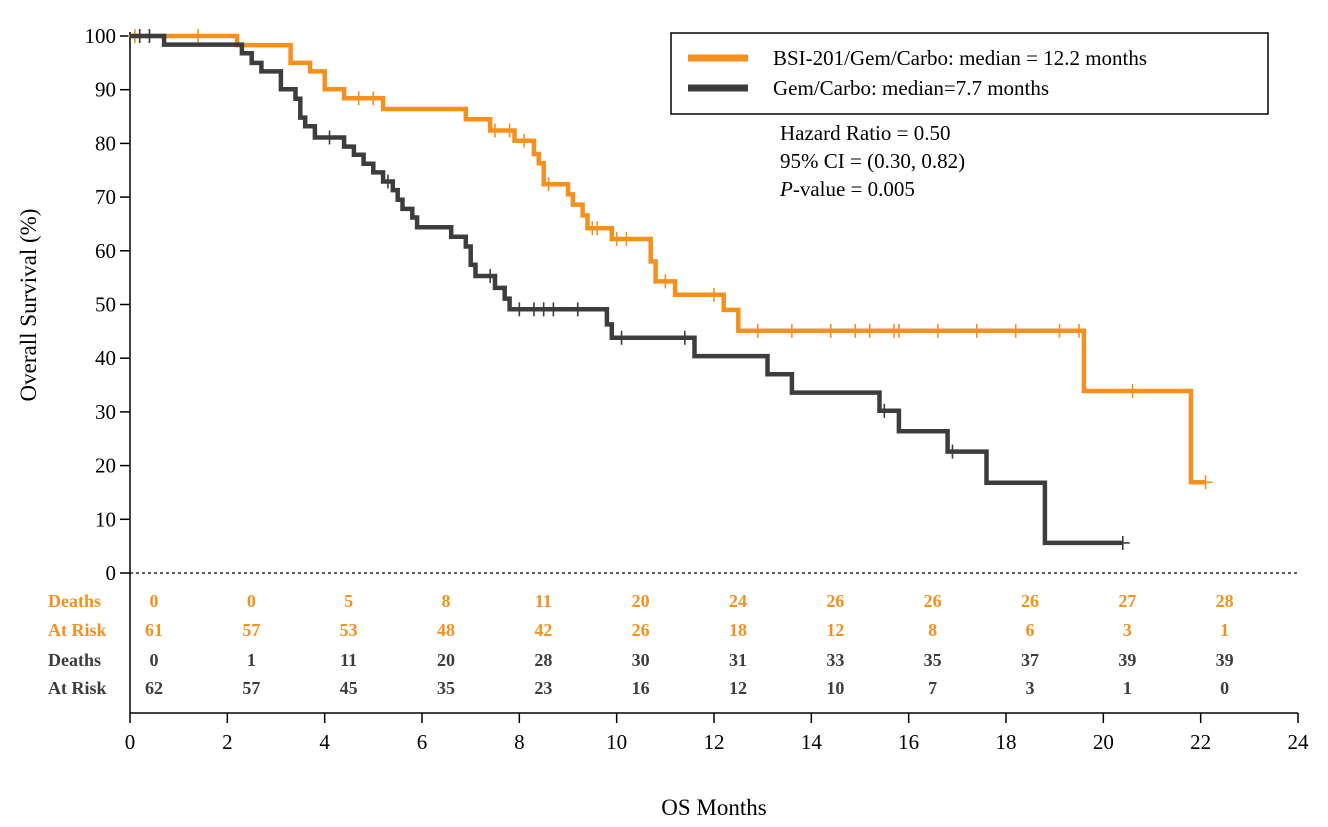 The height and width of the screenshot is (827, 1328). Describe the element at coordinates (324, 742) in the screenshot. I see `x-tick-label: 4` at that location.